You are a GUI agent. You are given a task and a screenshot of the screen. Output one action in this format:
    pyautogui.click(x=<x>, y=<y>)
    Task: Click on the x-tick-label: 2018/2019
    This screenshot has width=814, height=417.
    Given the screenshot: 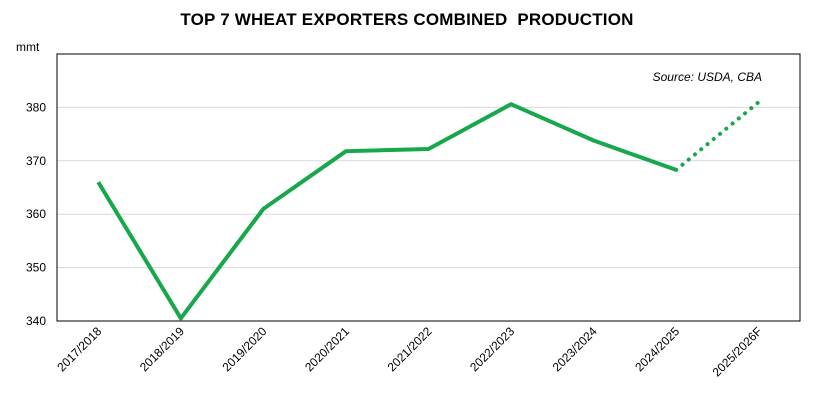 What is the action you would take?
    pyautogui.click(x=162, y=349)
    